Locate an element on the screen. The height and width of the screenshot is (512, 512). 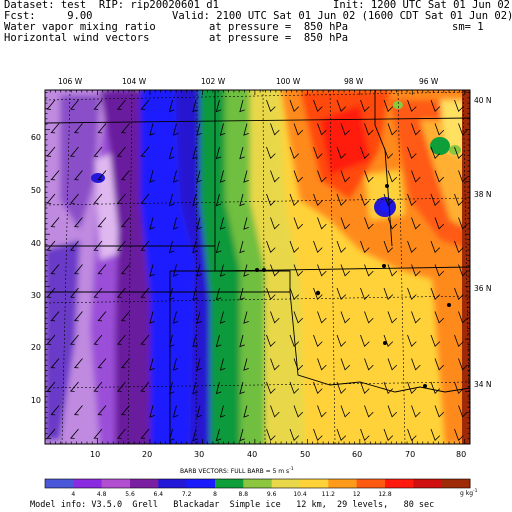
x-tick-label: 80 is located at coordinates (461, 454).